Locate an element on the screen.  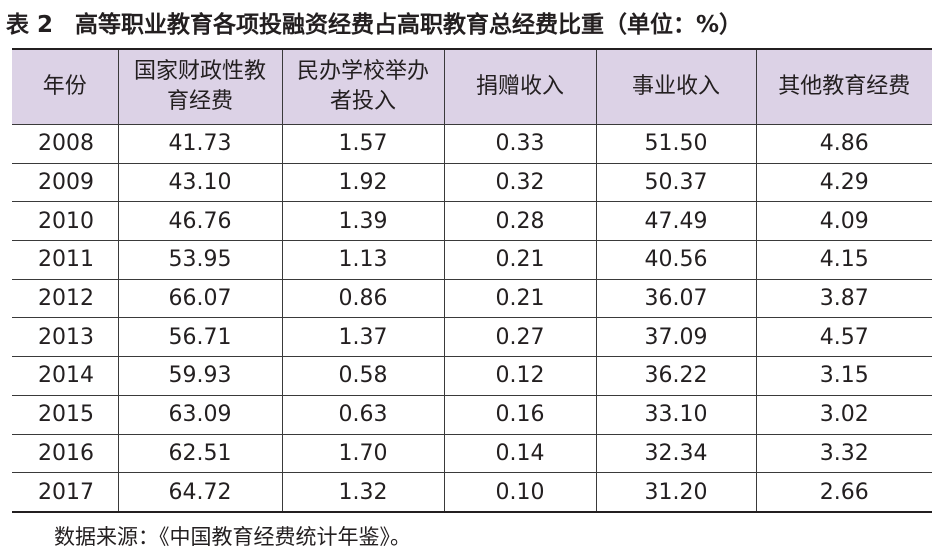
value-cell: 53.95 is located at coordinates (200, 260).